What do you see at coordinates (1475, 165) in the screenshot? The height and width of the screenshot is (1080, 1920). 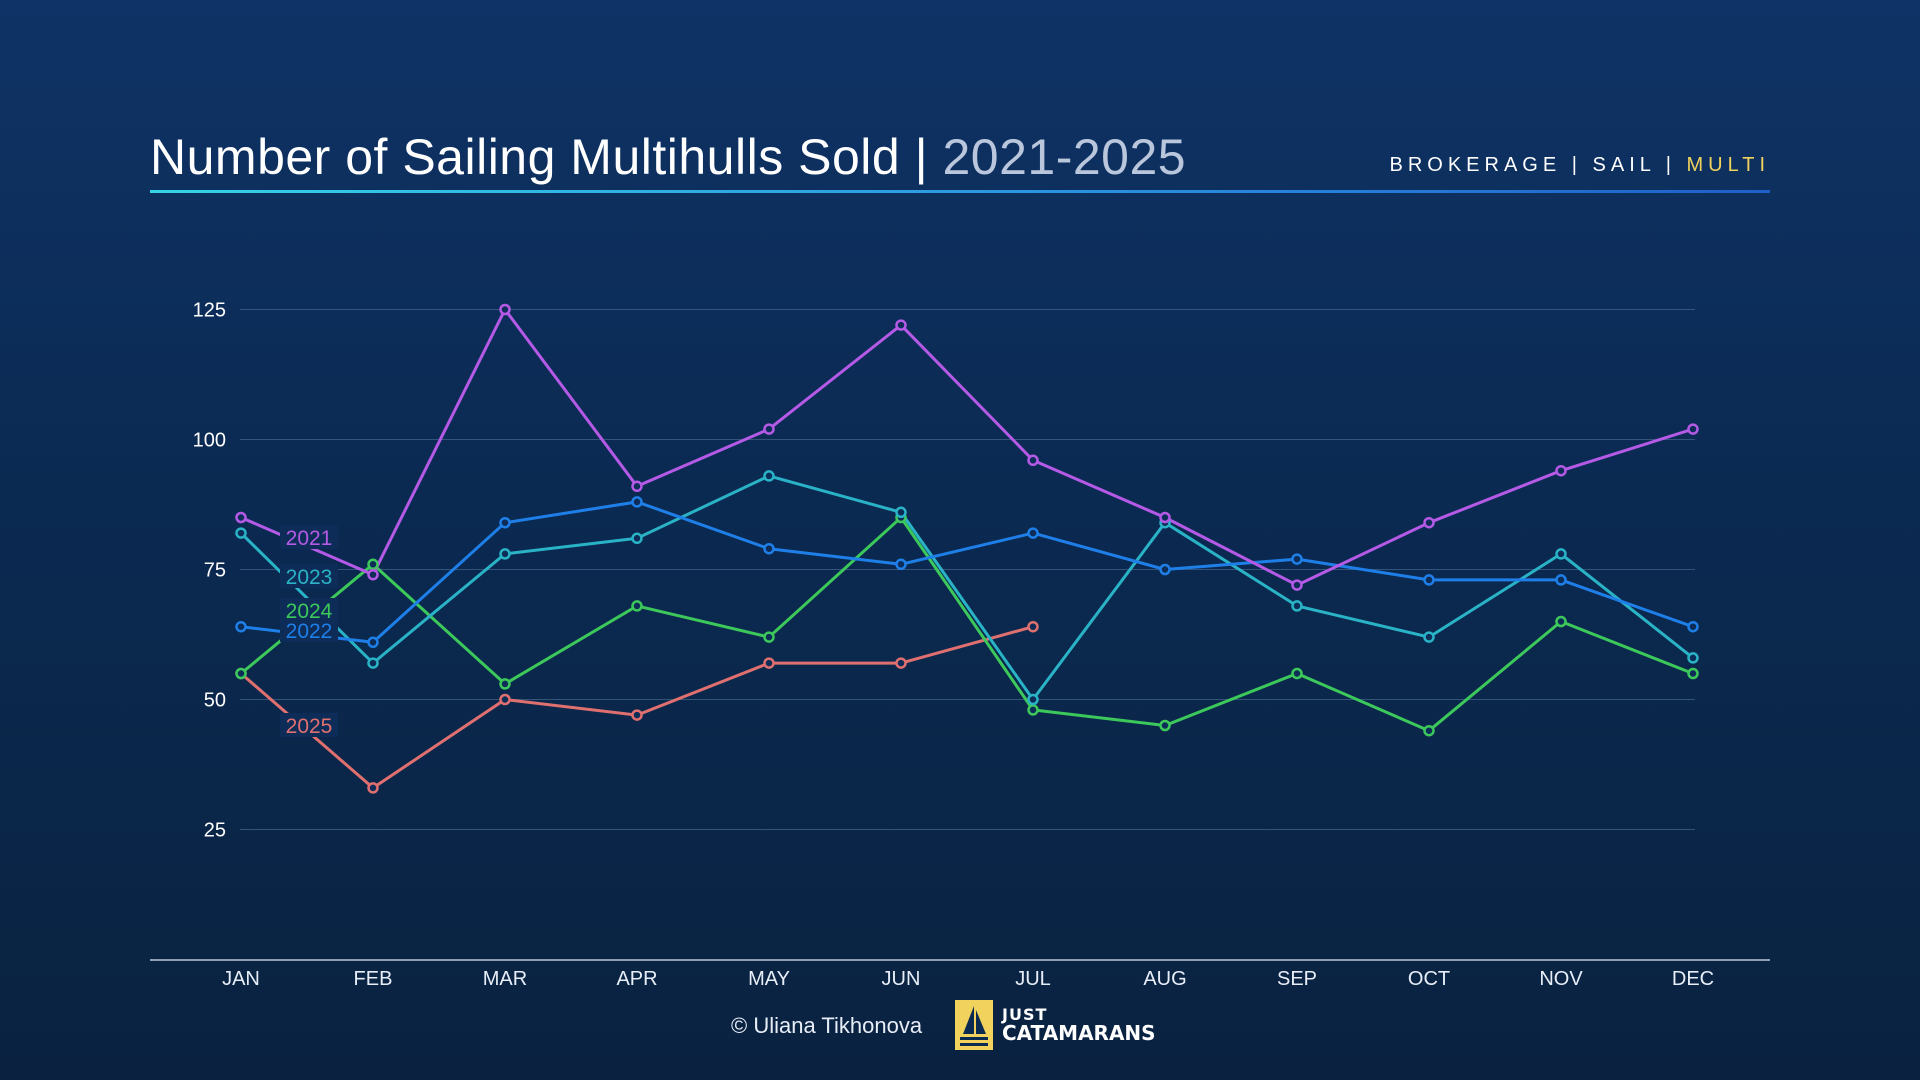 I see `tag-brokerage: BROKERAGE` at bounding box center [1475, 165].